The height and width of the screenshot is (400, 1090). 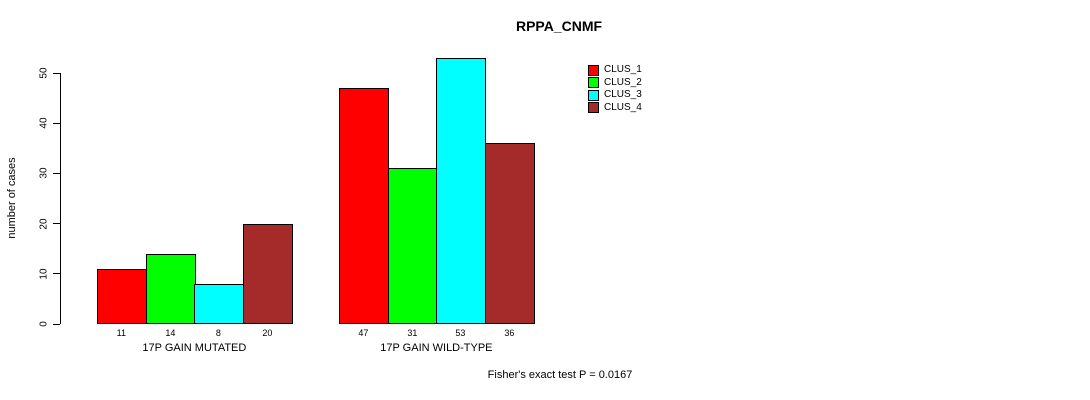 I want to click on y-axis-tick-label: 40, so click(x=44, y=123).